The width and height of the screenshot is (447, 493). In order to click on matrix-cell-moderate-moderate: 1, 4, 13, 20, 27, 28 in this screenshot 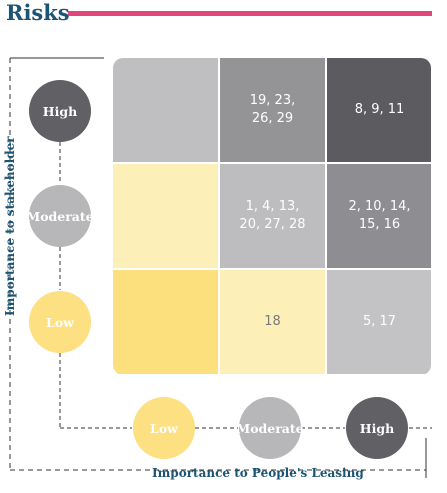, I will do `click(272, 216)`.